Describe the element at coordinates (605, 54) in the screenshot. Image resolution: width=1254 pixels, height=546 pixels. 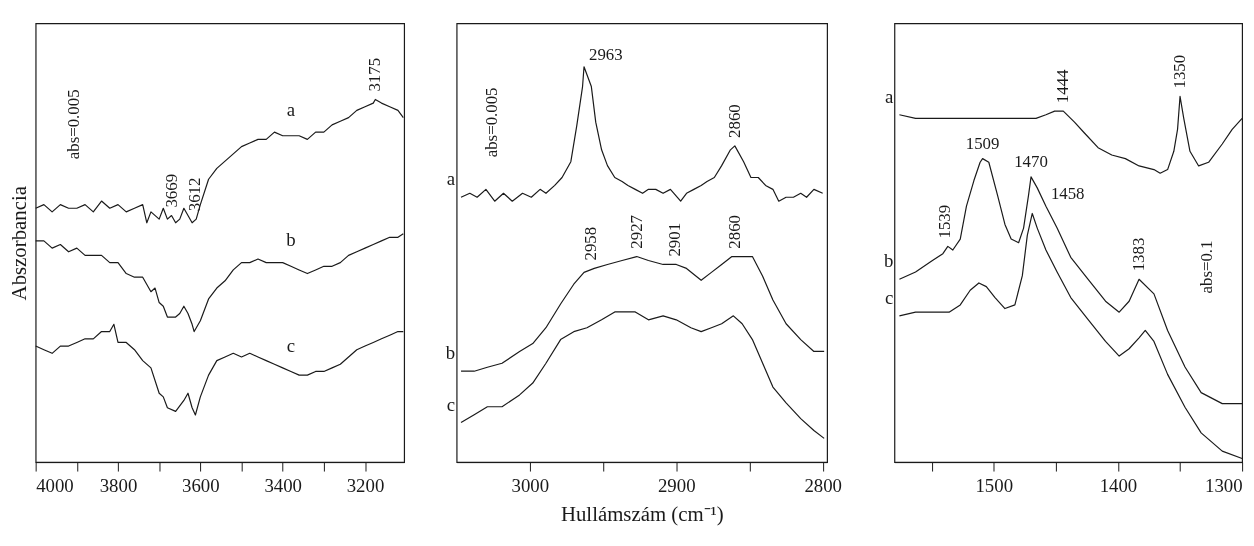
I see `annotation: 2963` at that location.